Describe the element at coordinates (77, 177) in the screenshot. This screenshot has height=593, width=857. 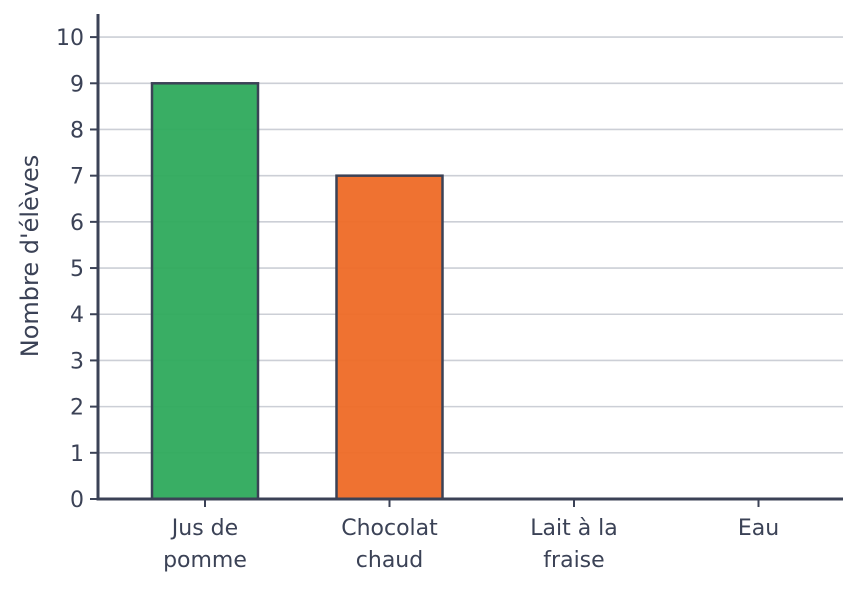
I see `y-tick-label-7: 7` at that location.